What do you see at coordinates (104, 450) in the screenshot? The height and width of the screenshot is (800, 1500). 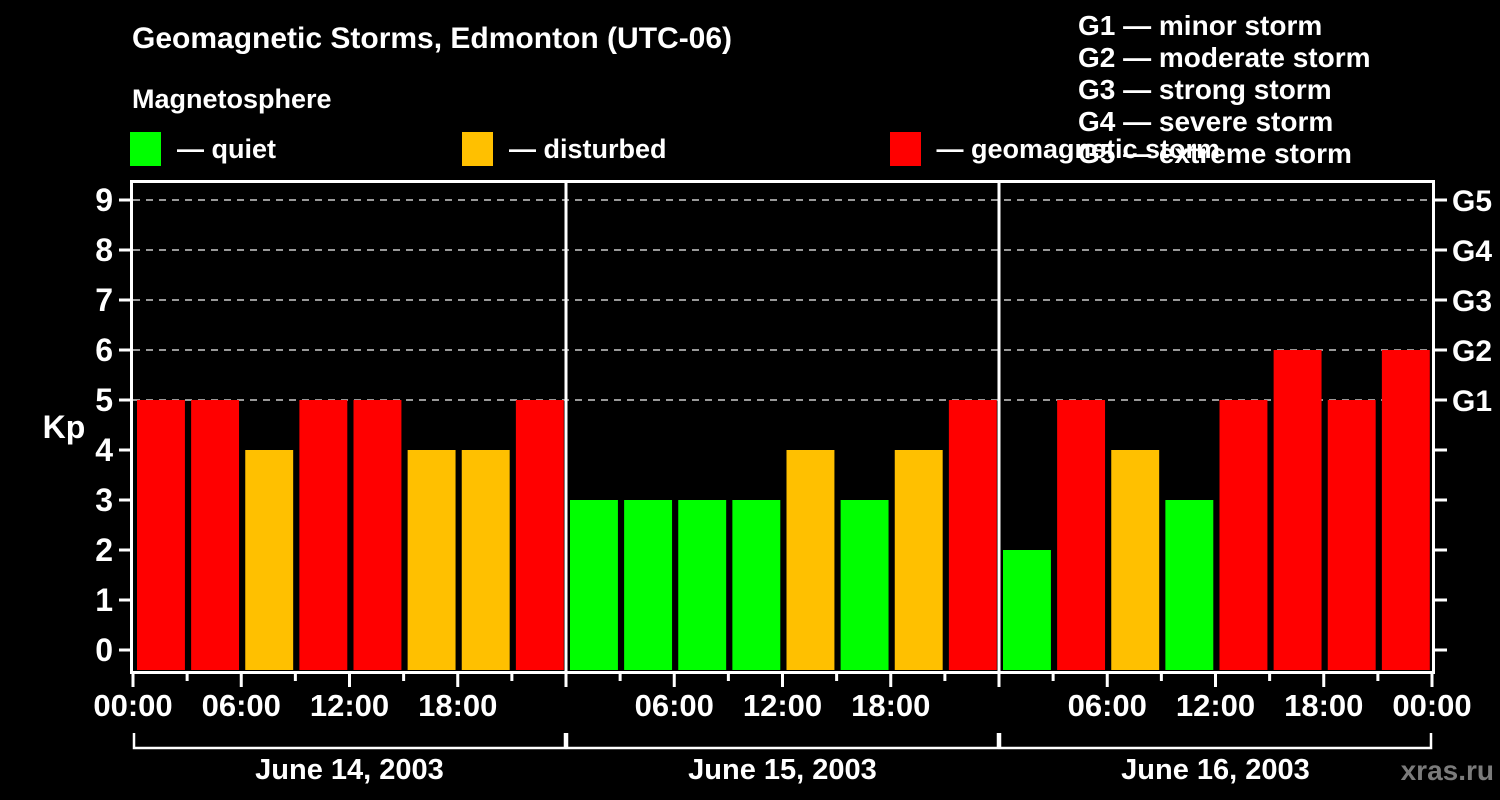 I see `y-tick-label: 4` at bounding box center [104, 450].